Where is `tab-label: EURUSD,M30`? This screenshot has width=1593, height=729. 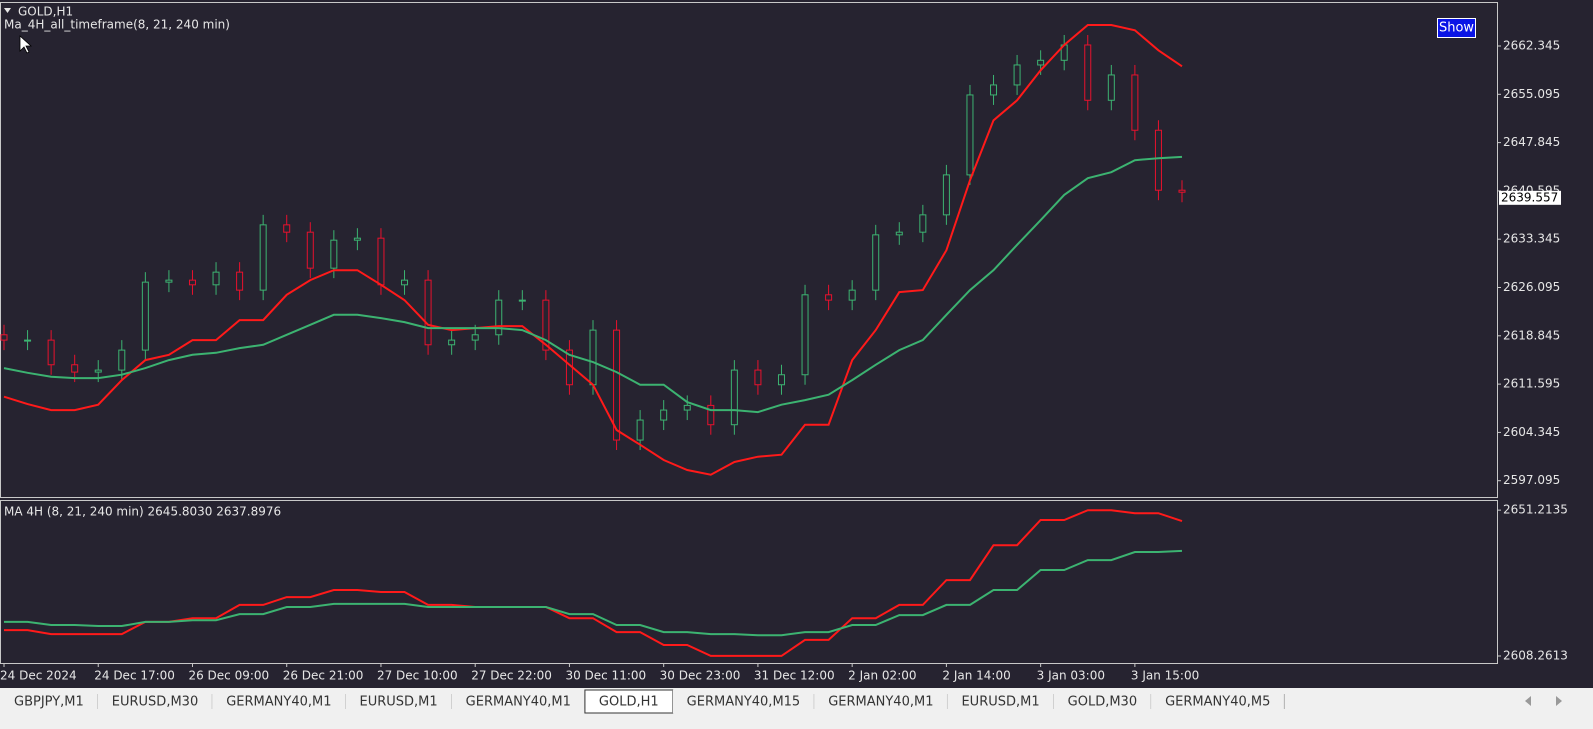 tab-label: EURUSD,M30 is located at coordinates (155, 702).